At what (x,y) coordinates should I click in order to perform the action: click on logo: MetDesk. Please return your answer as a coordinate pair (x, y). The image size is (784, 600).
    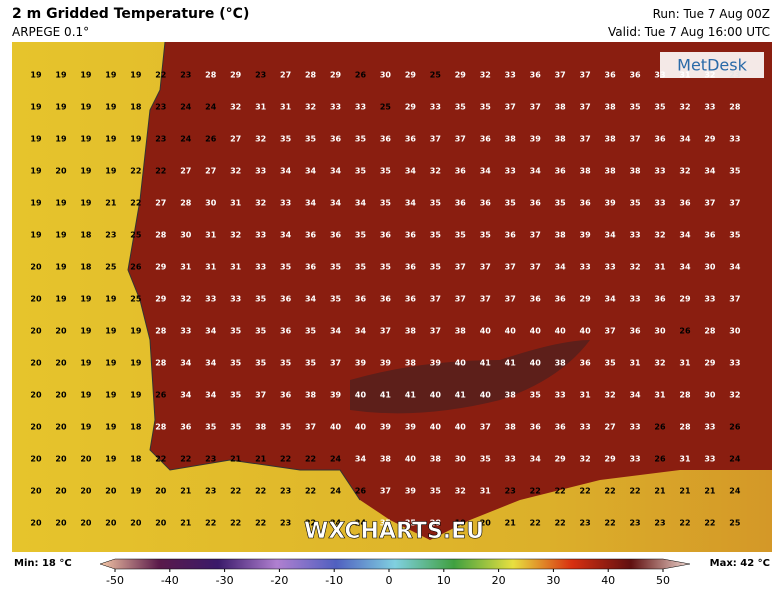
    Looking at the image, I should click on (712, 65).